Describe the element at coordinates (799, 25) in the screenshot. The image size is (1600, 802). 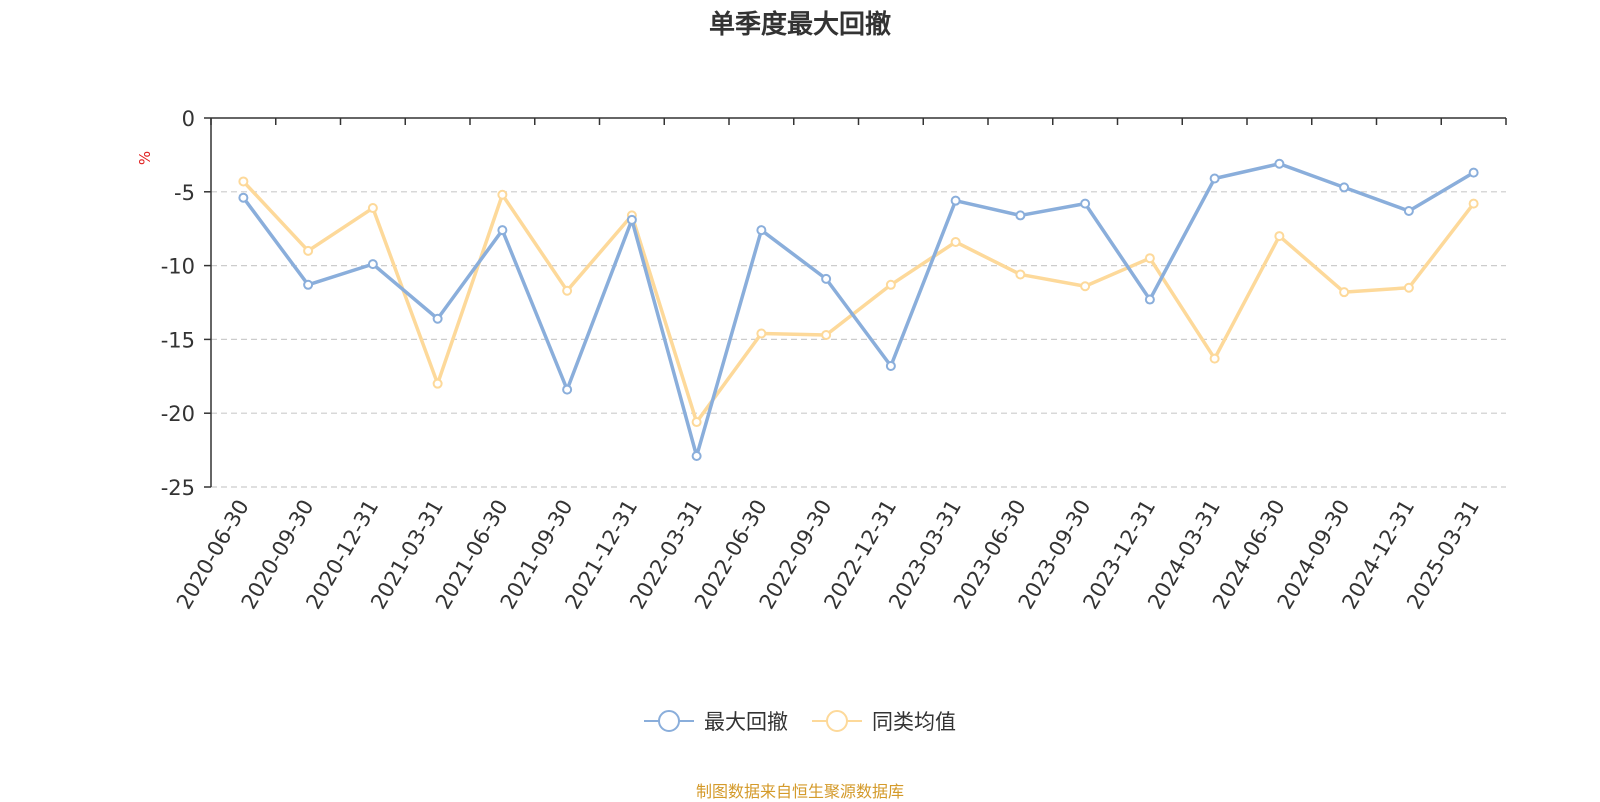
I see `chart-title: 单季度最大回撤` at that location.